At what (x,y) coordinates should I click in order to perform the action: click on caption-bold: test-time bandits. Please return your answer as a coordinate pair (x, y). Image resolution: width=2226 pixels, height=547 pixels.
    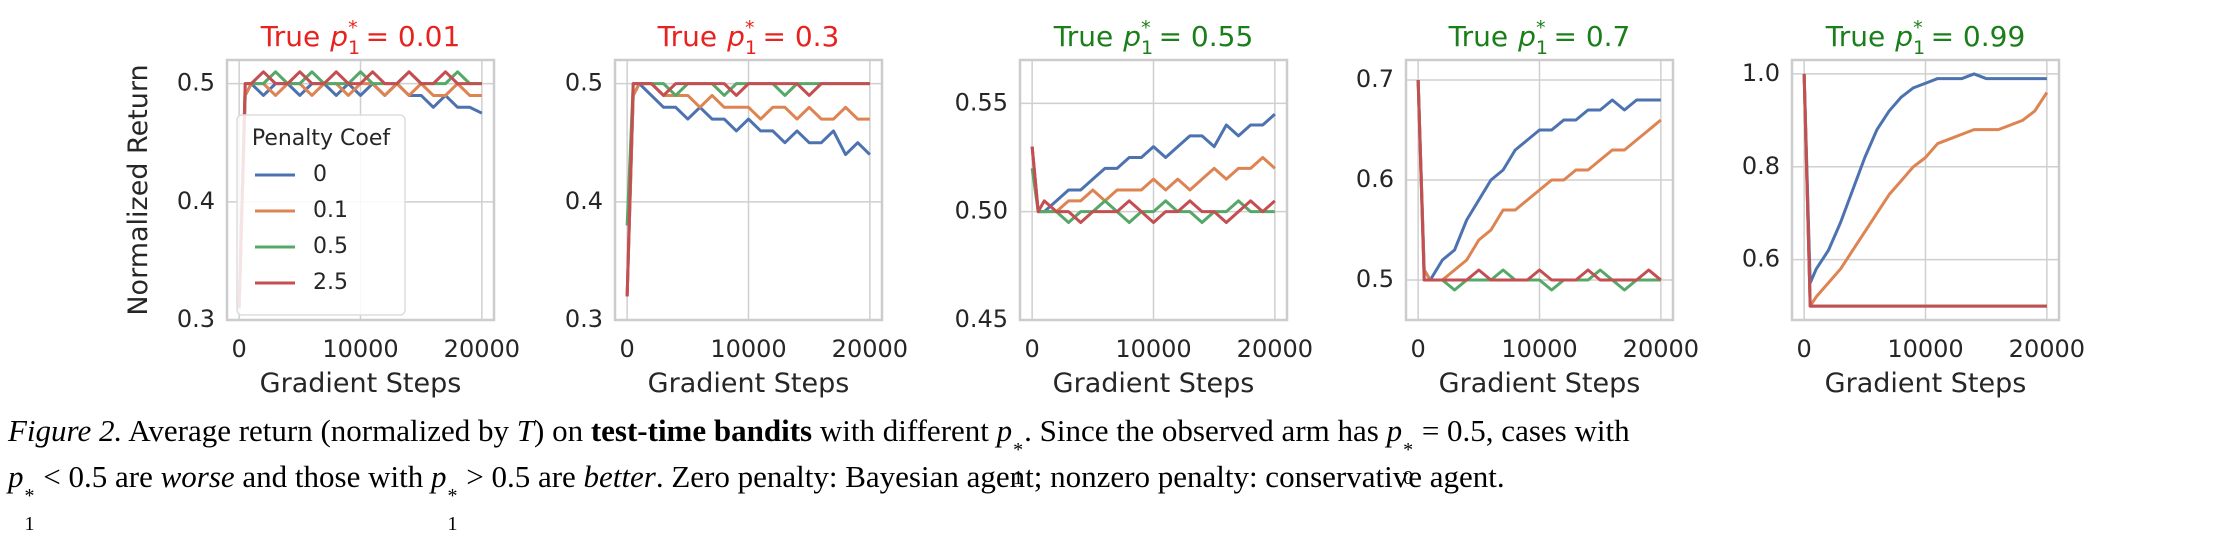
    Looking at the image, I should click on (701, 430).